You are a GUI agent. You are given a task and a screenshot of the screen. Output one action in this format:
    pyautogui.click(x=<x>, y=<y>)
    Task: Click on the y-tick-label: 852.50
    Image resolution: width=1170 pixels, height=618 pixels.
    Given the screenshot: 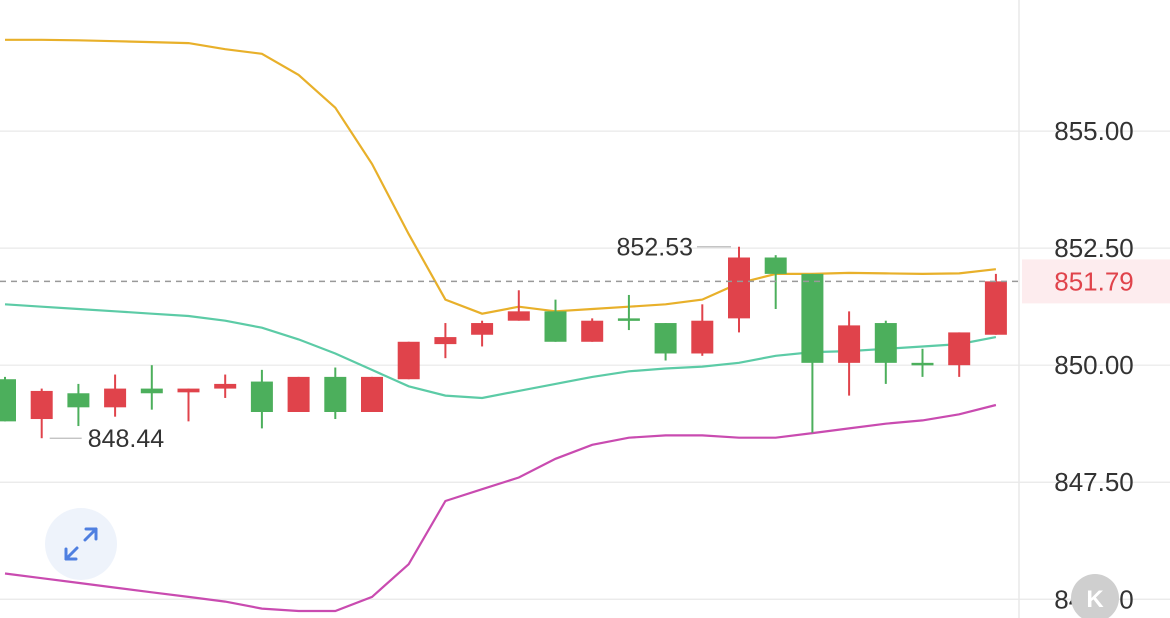 What is the action you would take?
    pyautogui.click(x=1094, y=248)
    